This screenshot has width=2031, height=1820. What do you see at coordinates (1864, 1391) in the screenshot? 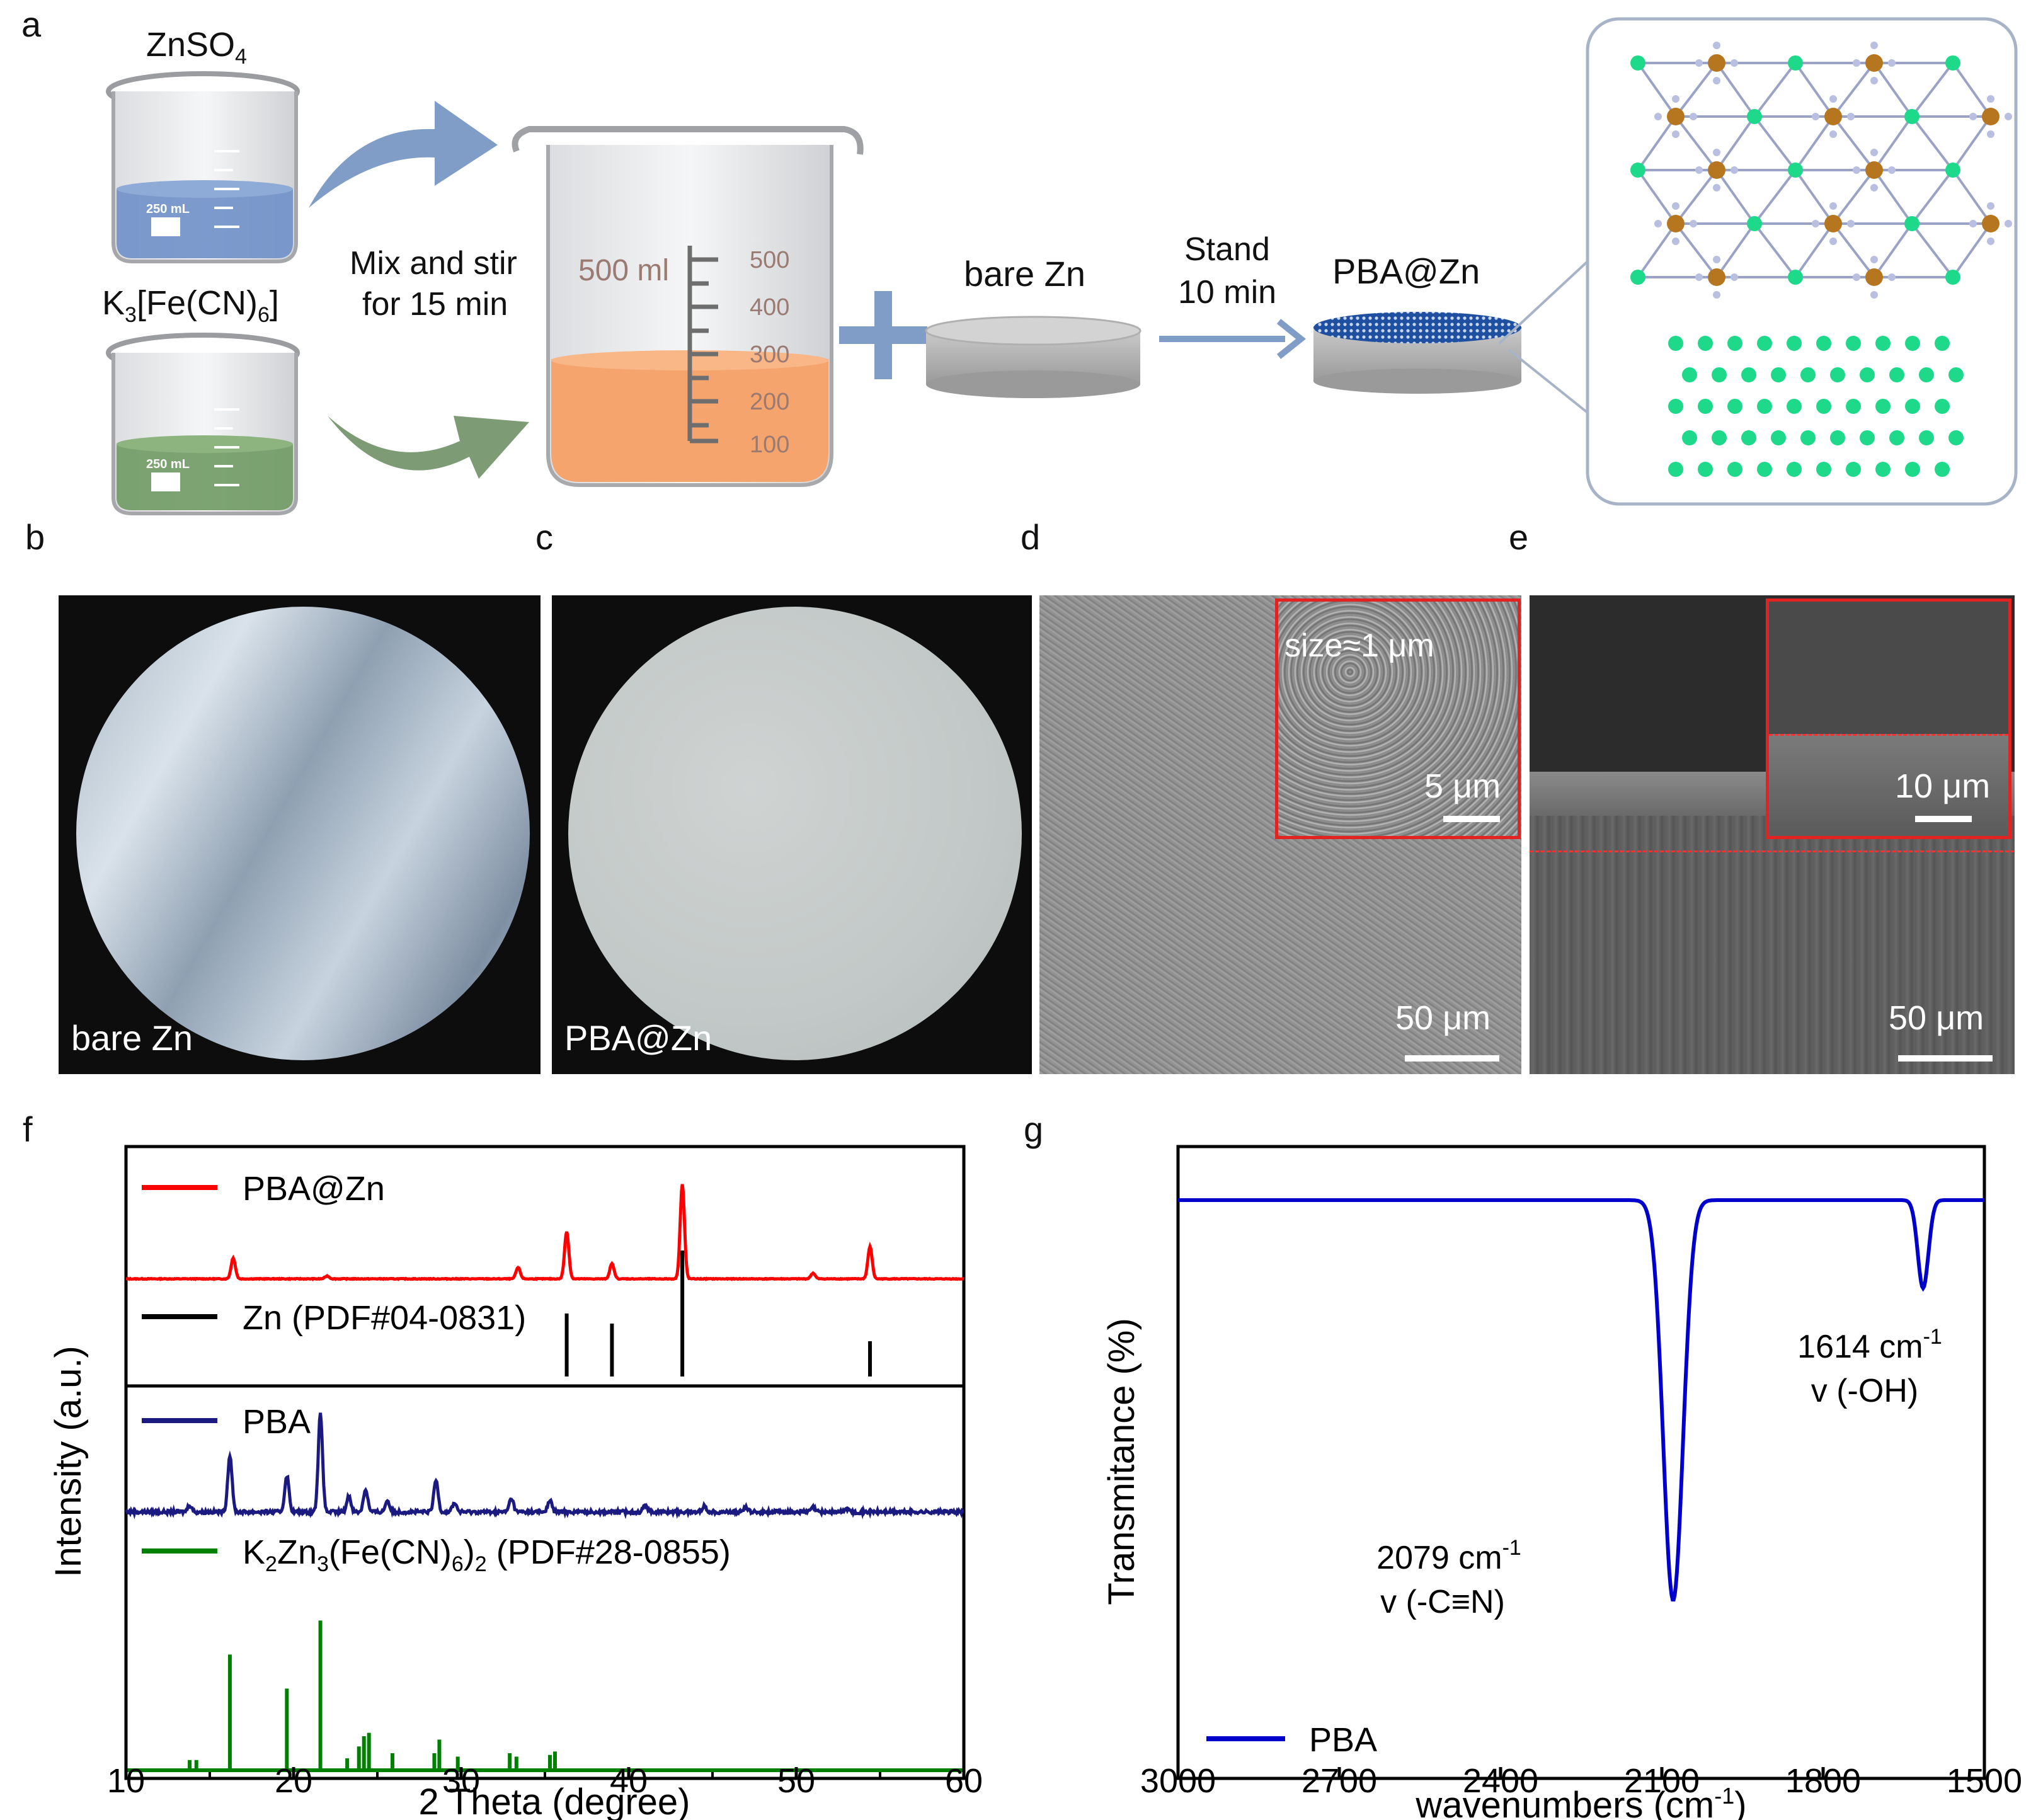
I see `ftir-annot-oh: v (-OH)` at bounding box center [1864, 1391].